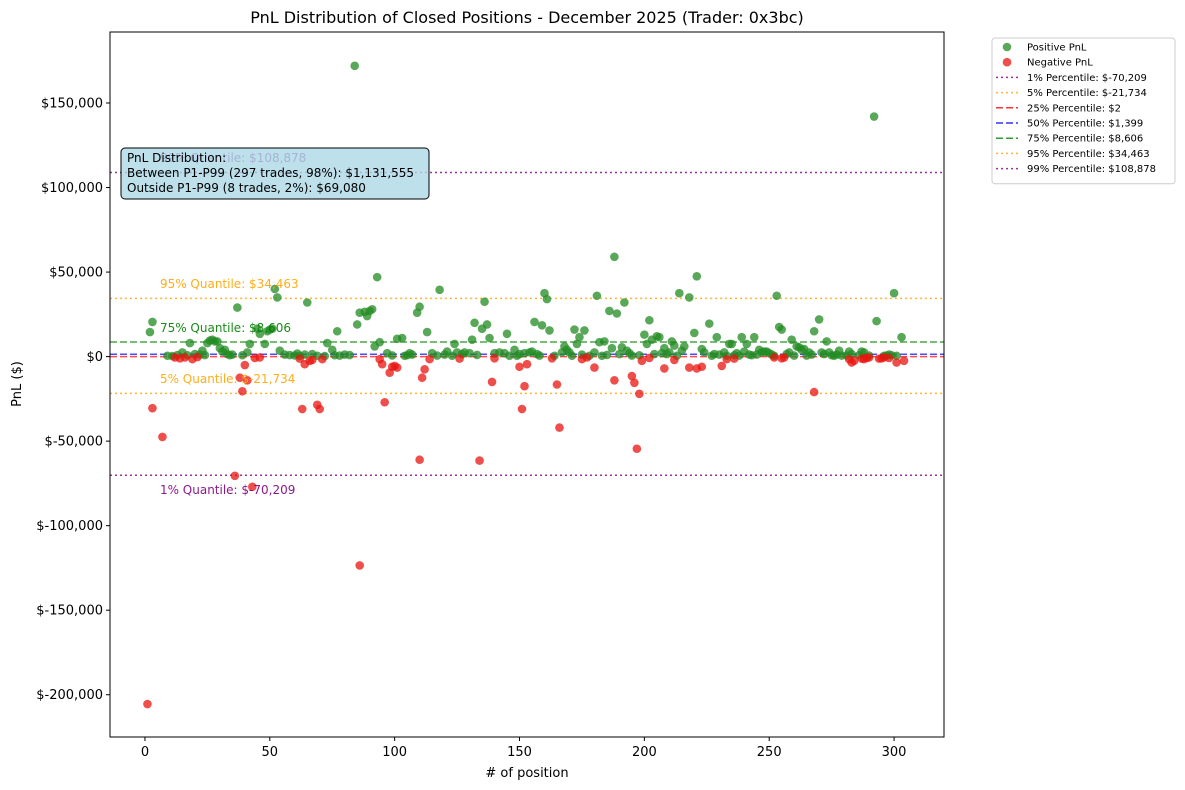  I want to click on y-tick-label: $-200,000, so click(69, 695).